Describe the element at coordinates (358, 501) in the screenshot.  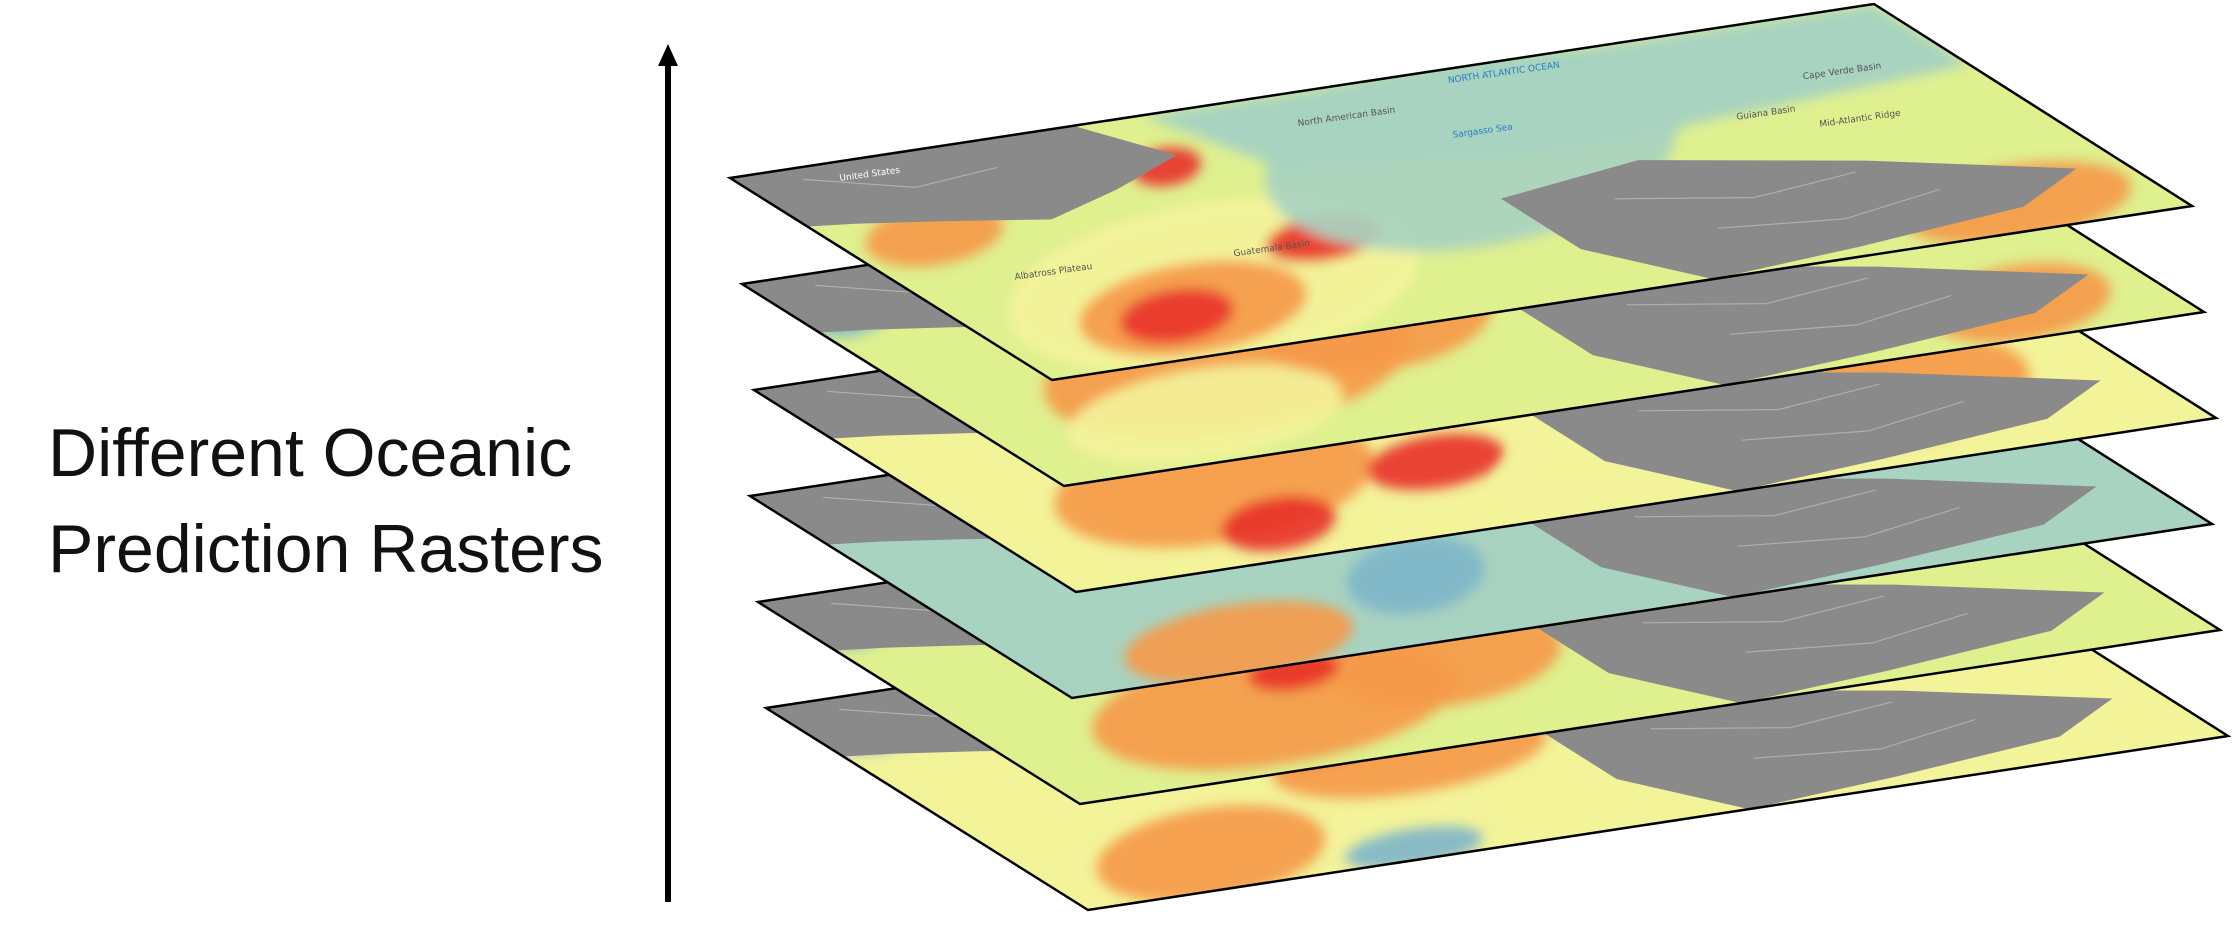
I see `stack-caption: Different Oceanic Prediction Rasters` at that location.